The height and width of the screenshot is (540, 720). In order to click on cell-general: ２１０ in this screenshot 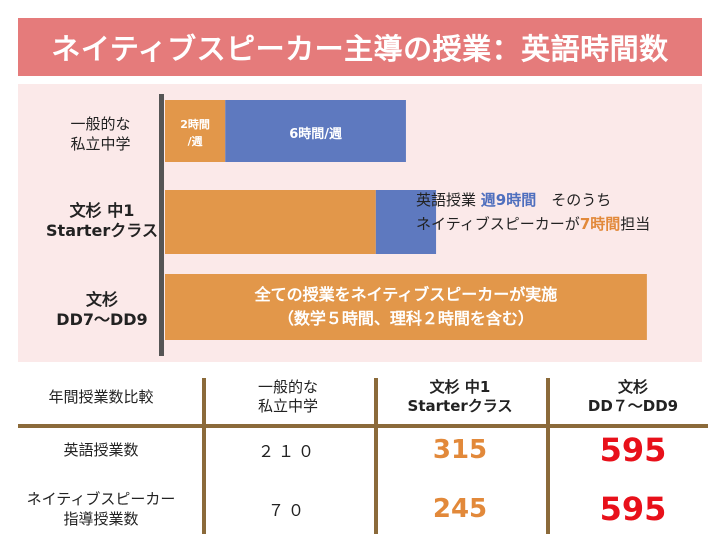, I will do `click(287, 451)`.